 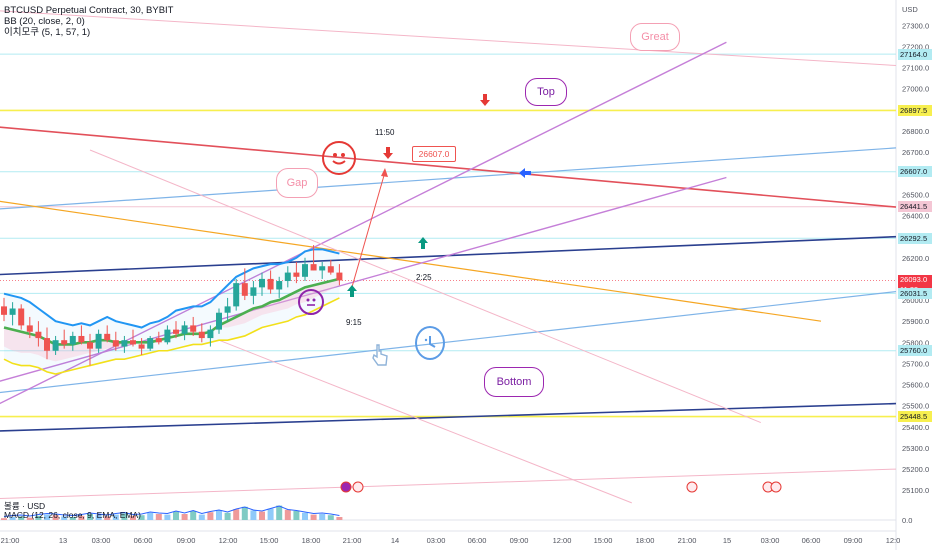 I want to click on projection-arrow-head, so click(x=384, y=172).